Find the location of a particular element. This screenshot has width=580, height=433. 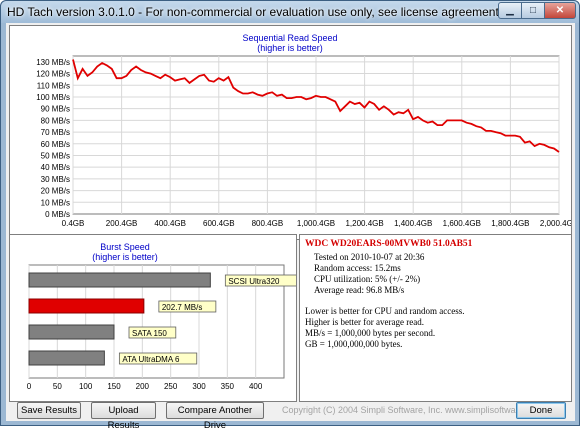

y-tick-label: 110 MB/s is located at coordinates (53, 85).